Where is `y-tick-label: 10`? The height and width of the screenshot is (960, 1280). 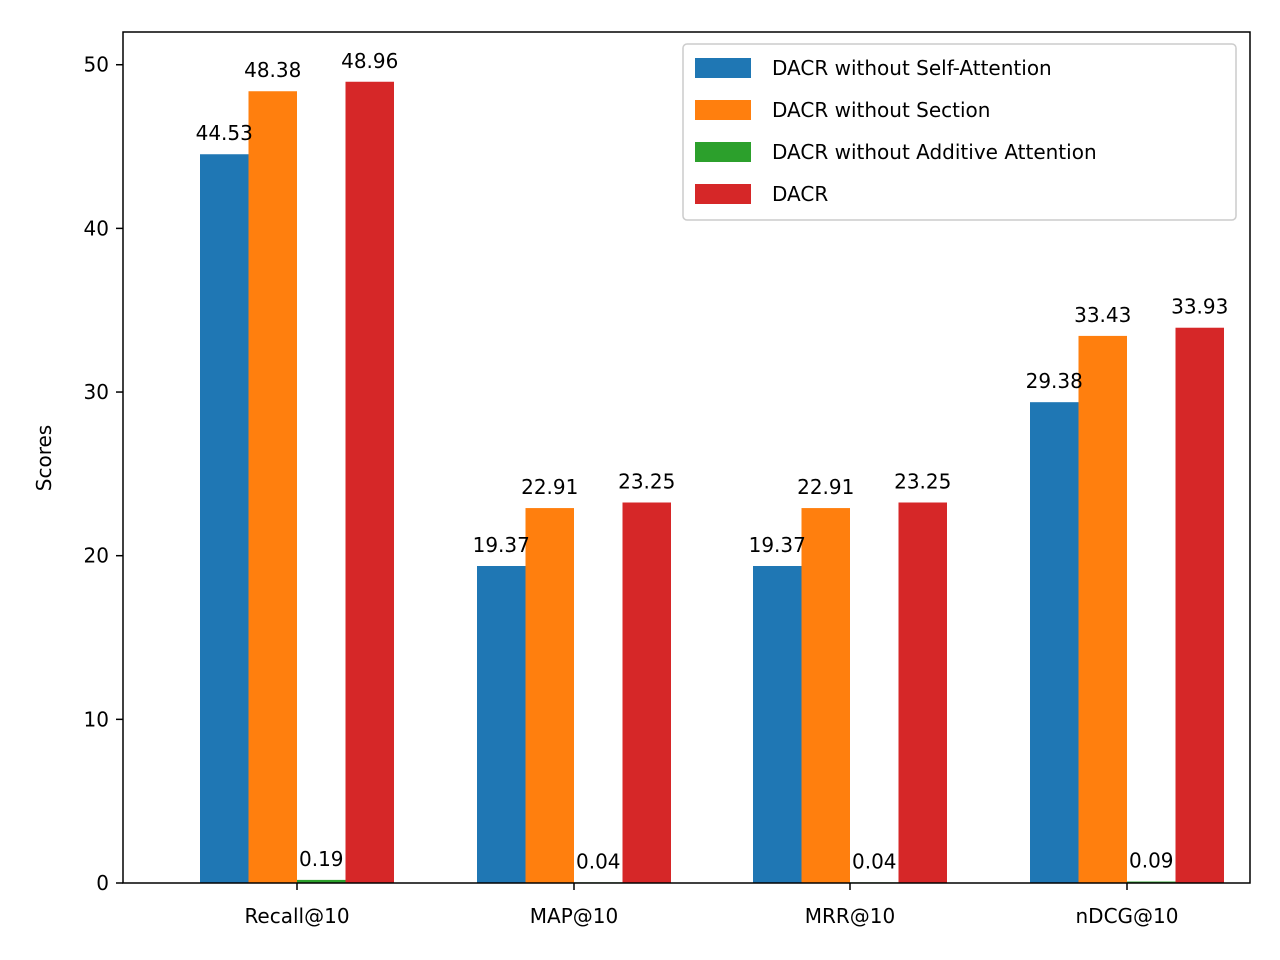
y-tick-label: 10 is located at coordinates (96, 719).